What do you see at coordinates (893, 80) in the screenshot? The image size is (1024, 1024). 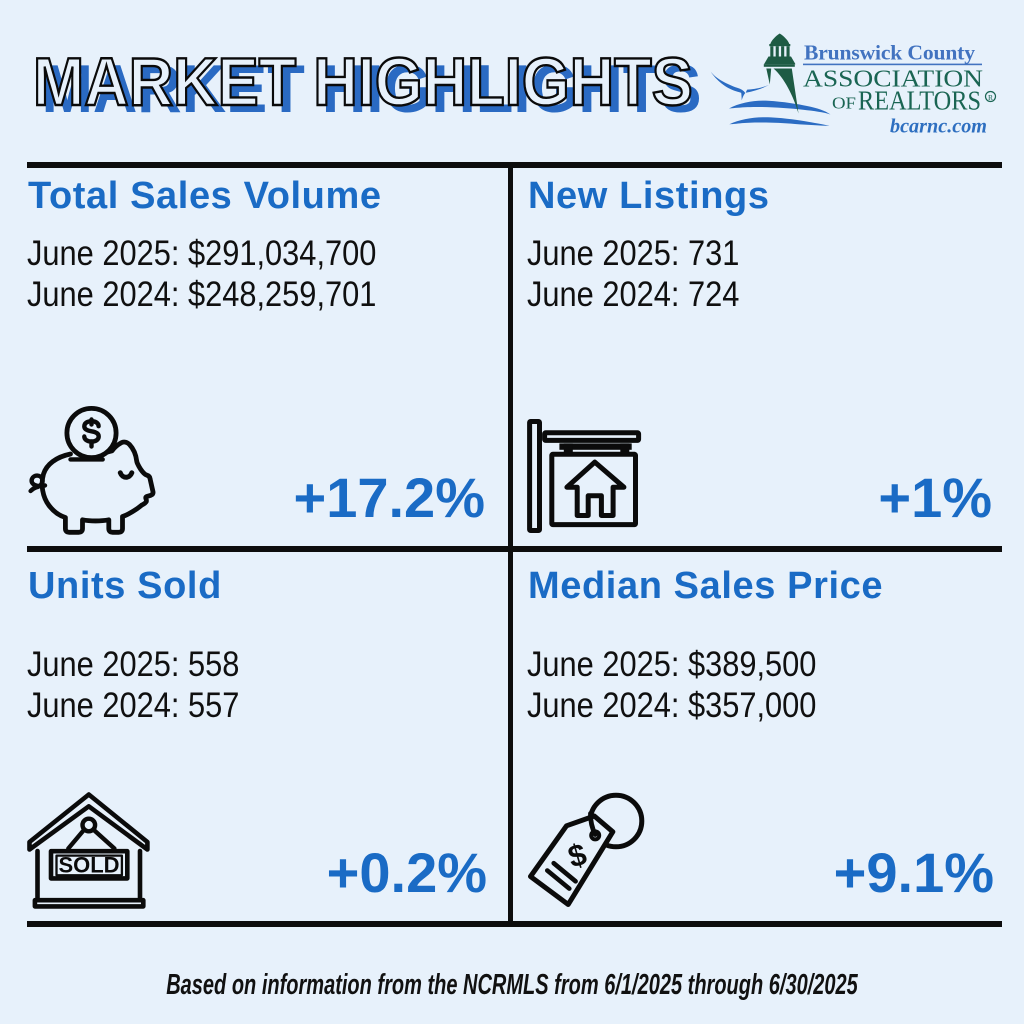 I see `svg-text: ASSOCIATION` at bounding box center [893, 80].